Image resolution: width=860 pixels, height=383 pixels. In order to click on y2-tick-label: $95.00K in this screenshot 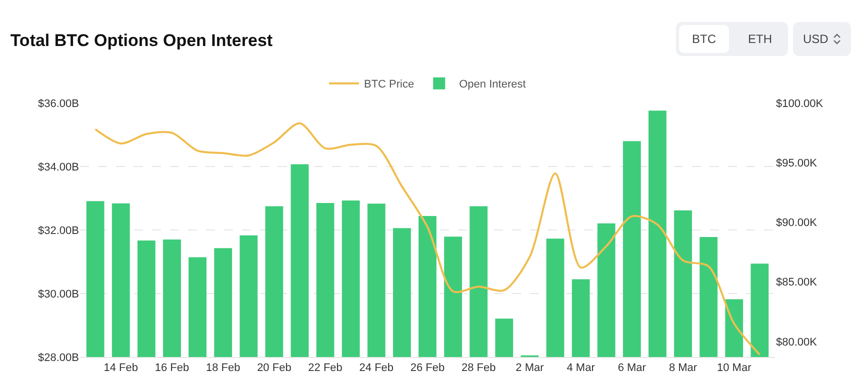, I will do `click(797, 163)`.